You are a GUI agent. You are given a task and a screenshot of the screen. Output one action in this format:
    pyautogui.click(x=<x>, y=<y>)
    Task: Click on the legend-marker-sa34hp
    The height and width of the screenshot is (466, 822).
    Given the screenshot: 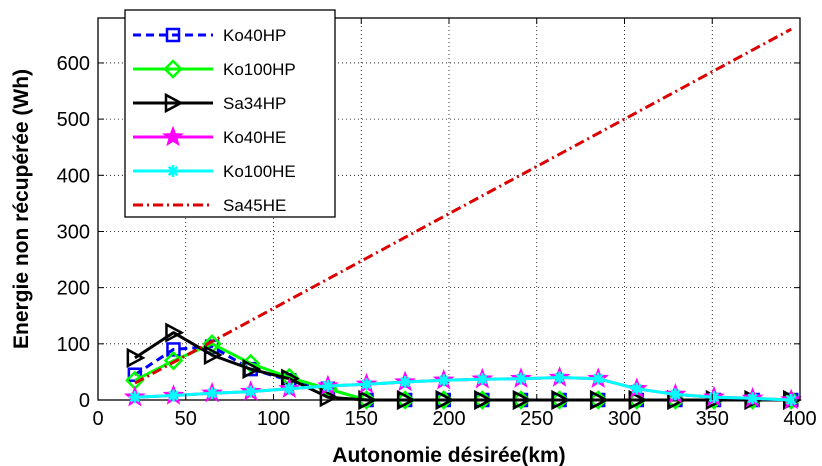 What is the action you would take?
    pyautogui.click(x=174, y=103)
    